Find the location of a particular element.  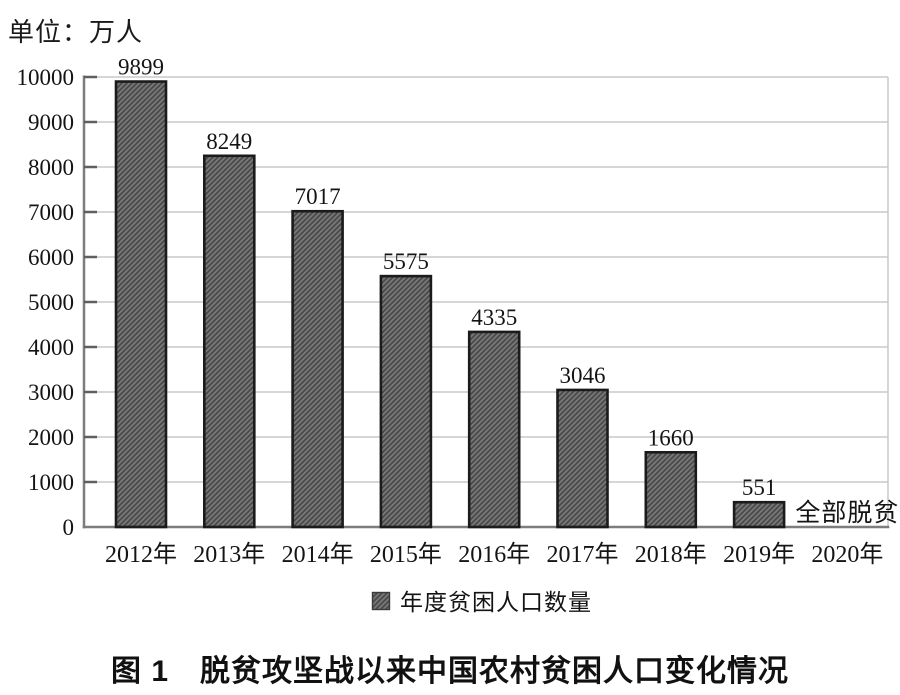

x-tick-label: 2015年 is located at coordinates (406, 554).